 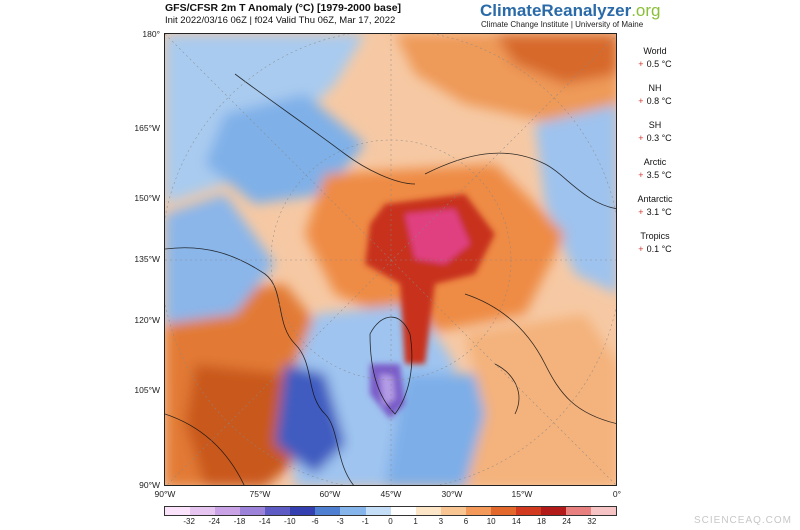 I want to click on colorbar, so click(x=390, y=511).